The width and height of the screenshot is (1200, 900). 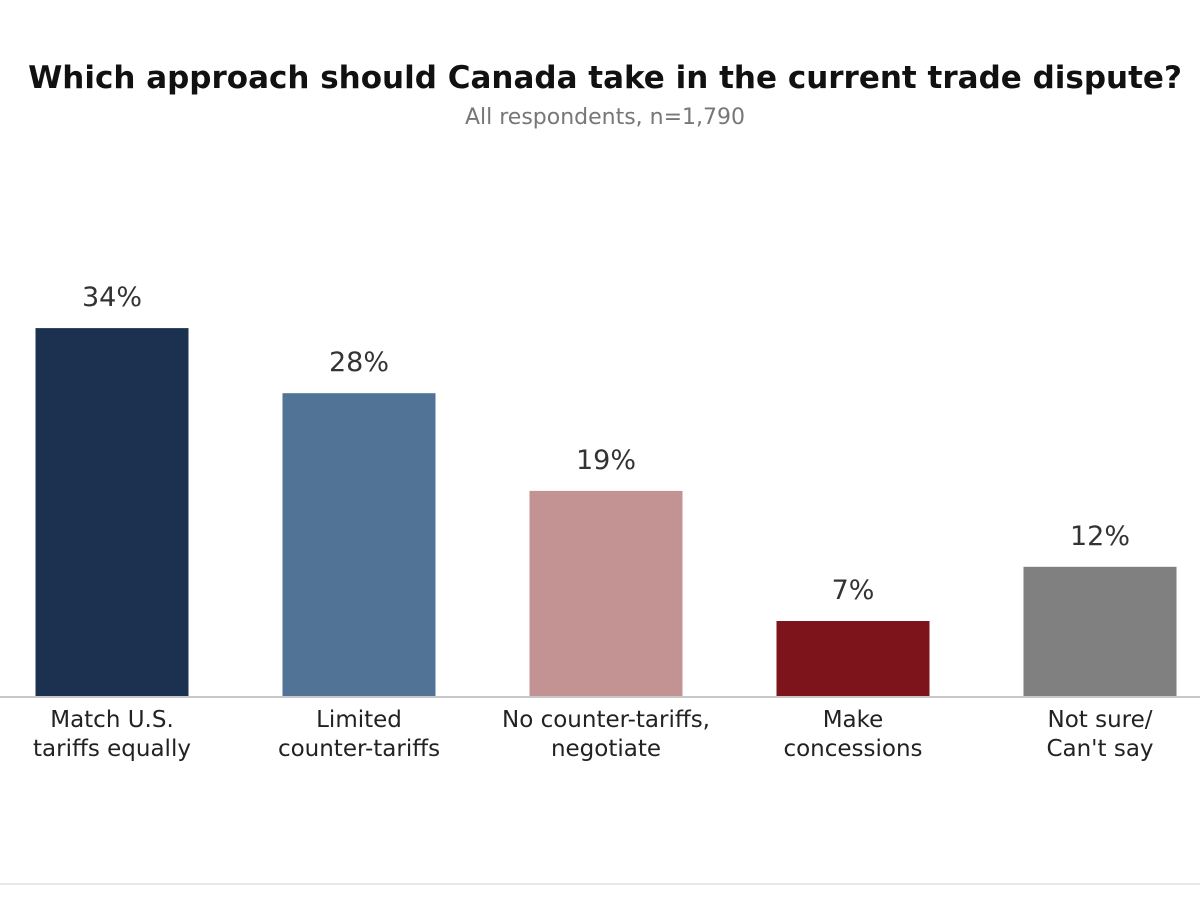 I want to click on data-label-2: 19%, so click(x=606, y=460).